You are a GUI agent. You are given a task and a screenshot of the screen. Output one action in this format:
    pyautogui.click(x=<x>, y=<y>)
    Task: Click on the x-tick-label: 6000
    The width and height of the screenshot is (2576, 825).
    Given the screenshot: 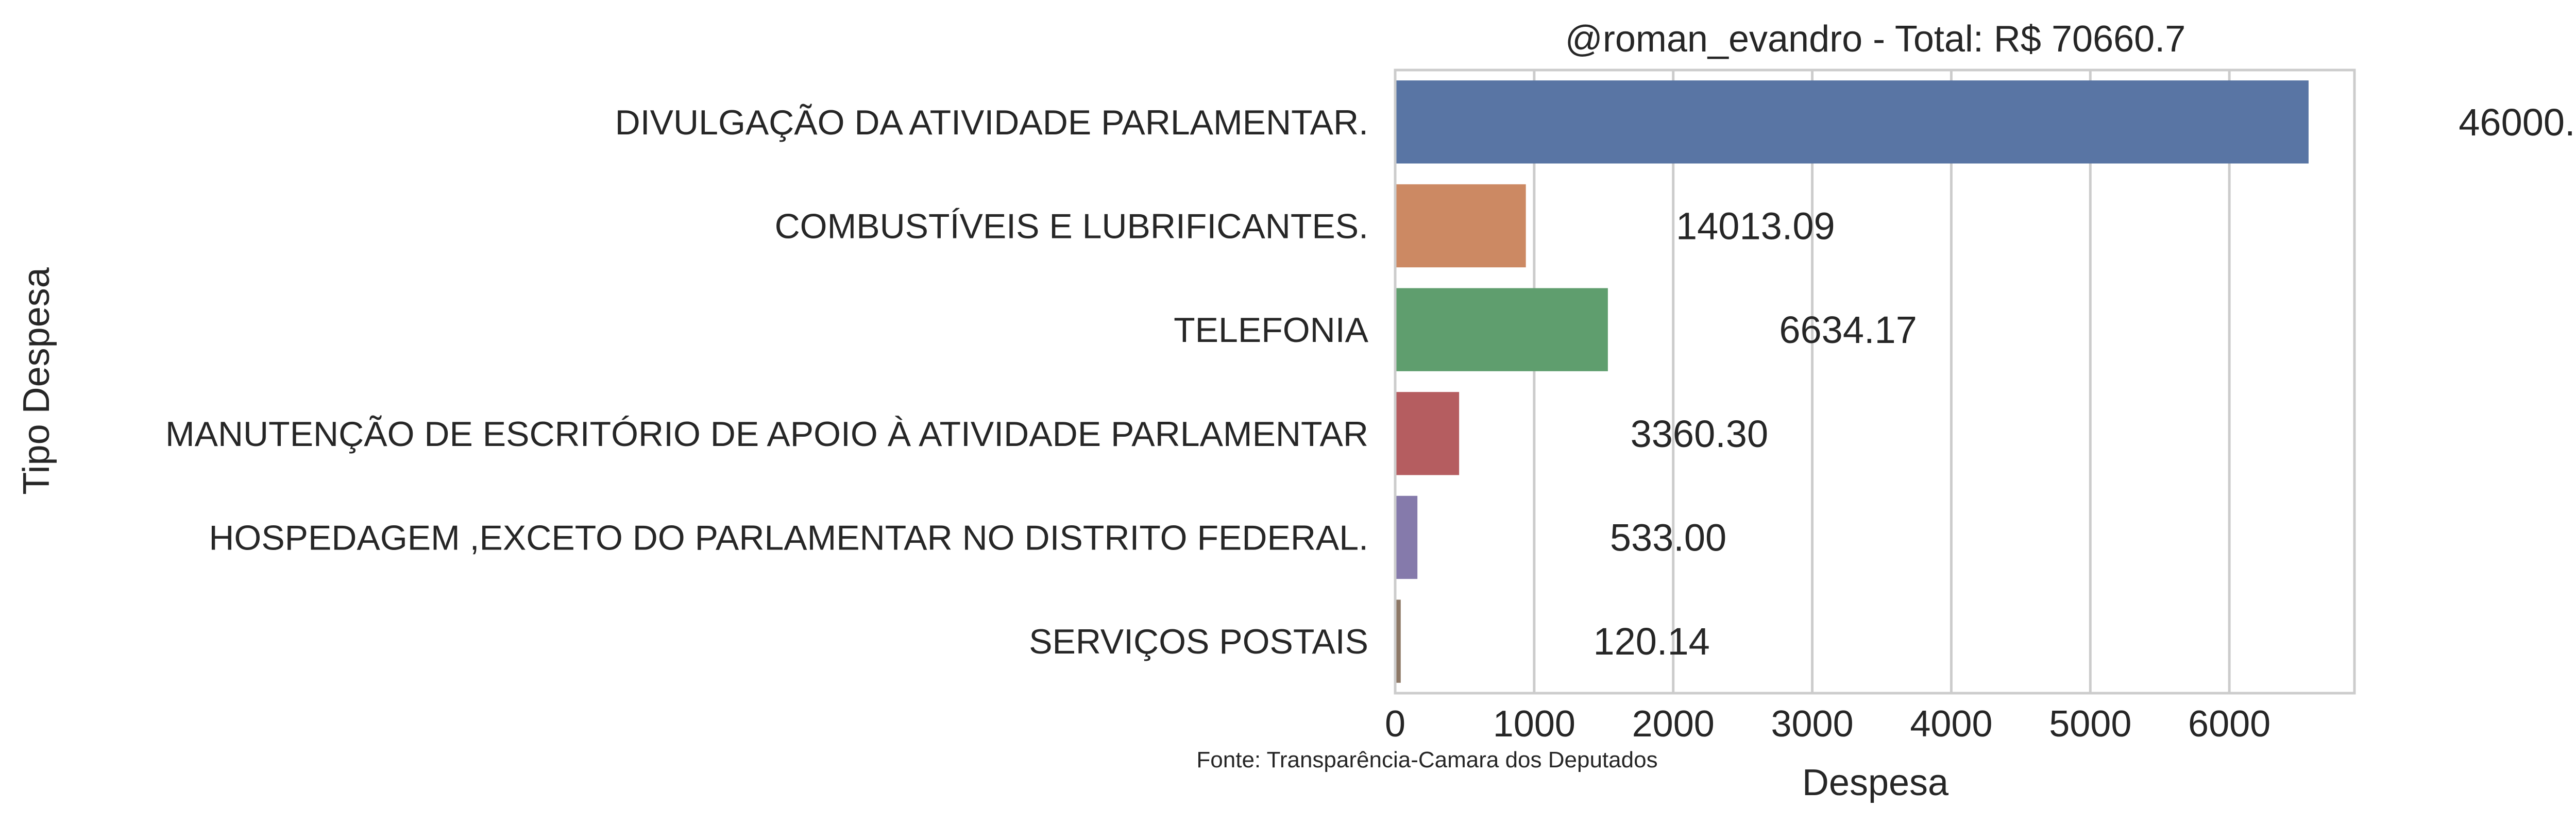 What is the action you would take?
    pyautogui.click(x=2229, y=724)
    